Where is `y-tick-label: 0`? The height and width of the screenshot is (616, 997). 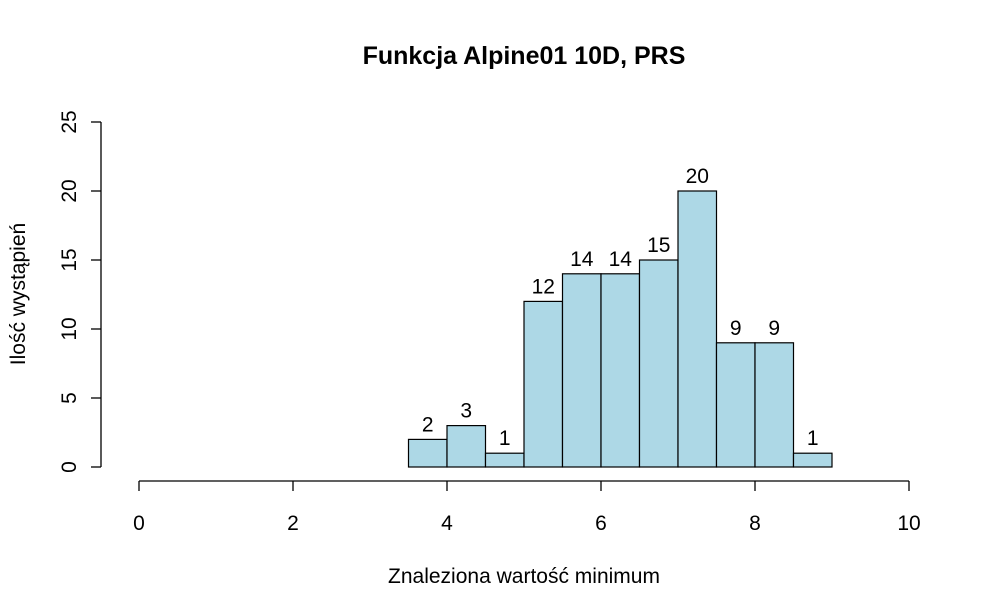
y-tick-label: 0 is located at coordinates (69, 467).